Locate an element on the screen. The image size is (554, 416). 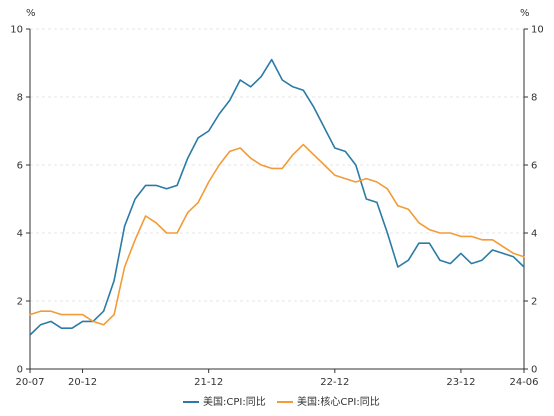
x-tick-label: 22-12 is located at coordinates (334, 382).